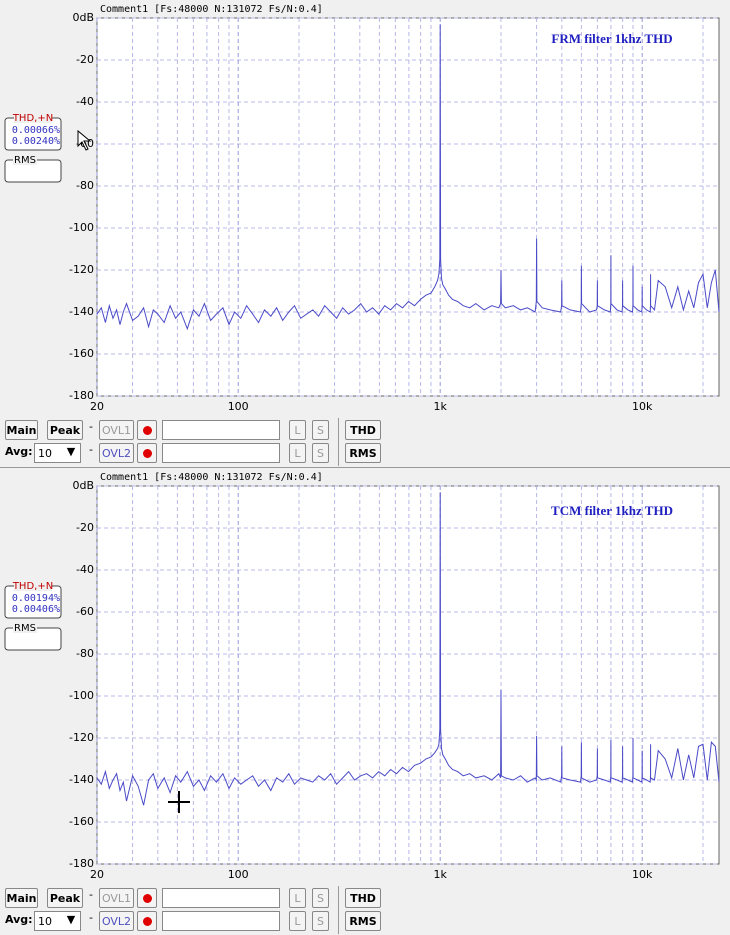 This screenshot has width=730, height=935. Describe the element at coordinates (179, 802) in the screenshot. I see `crosshair-cursor` at that location.